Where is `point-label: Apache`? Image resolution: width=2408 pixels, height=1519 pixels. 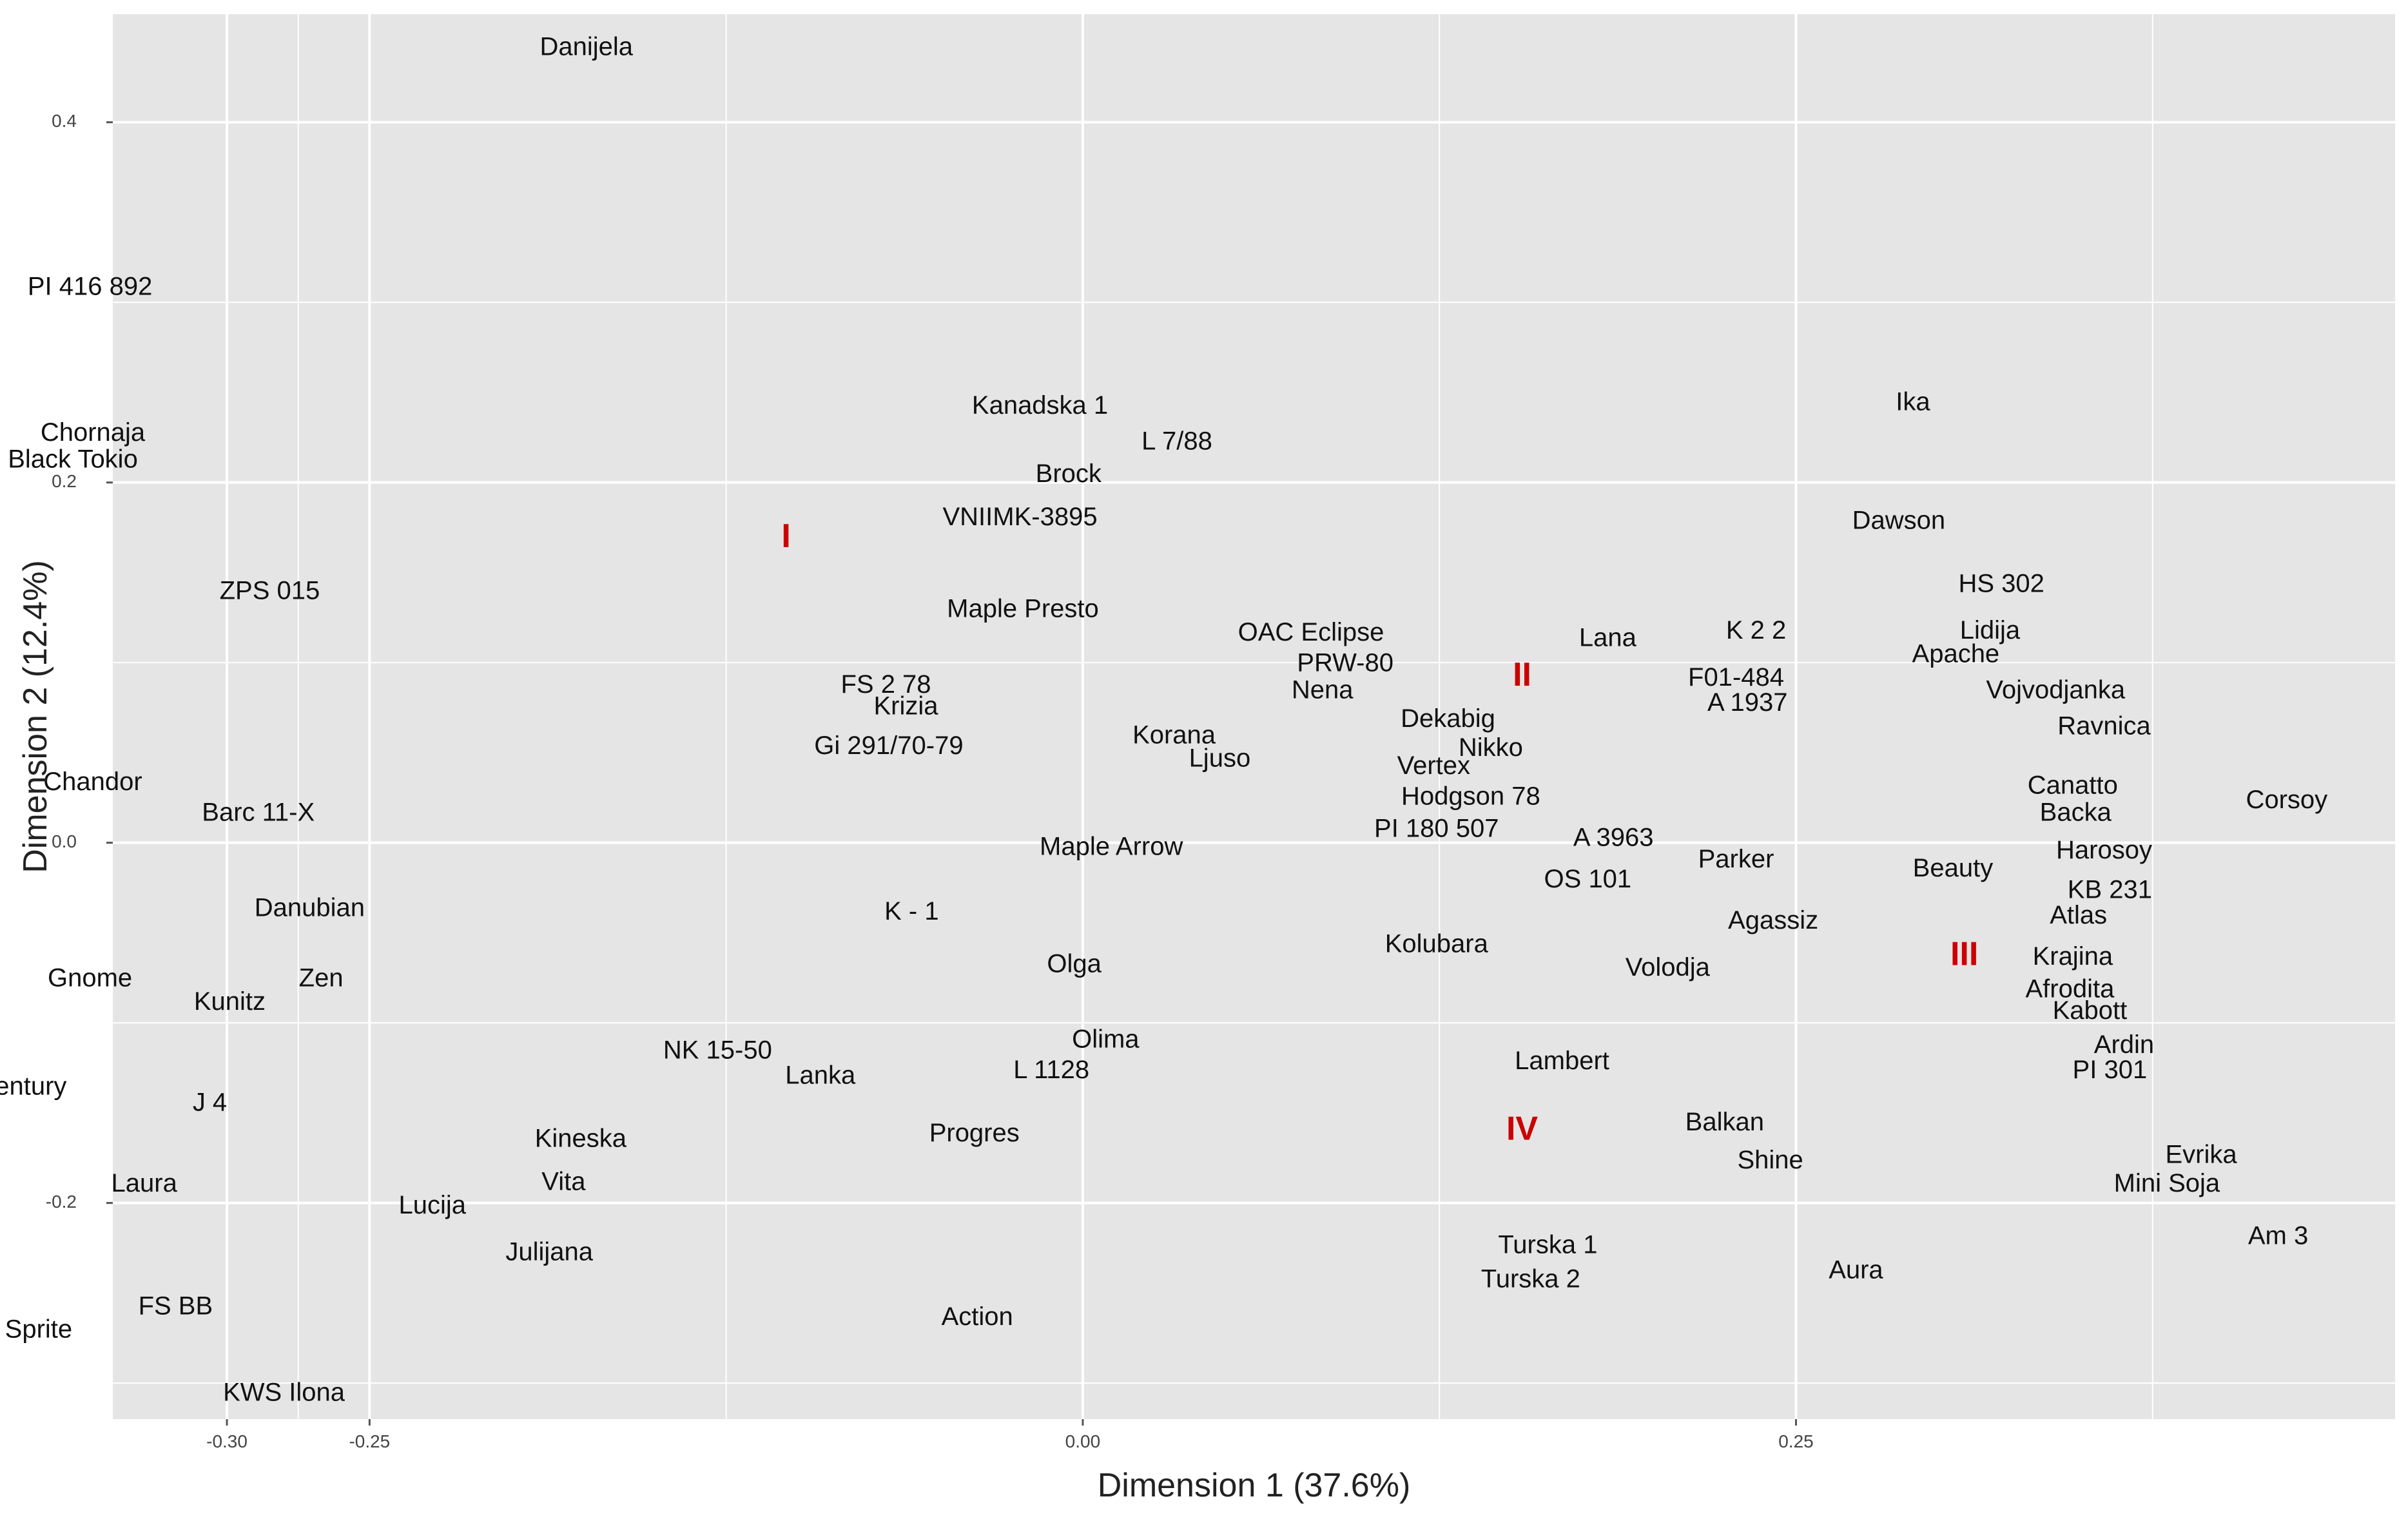 point-label: Apache is located at coordinates (1956, 654).